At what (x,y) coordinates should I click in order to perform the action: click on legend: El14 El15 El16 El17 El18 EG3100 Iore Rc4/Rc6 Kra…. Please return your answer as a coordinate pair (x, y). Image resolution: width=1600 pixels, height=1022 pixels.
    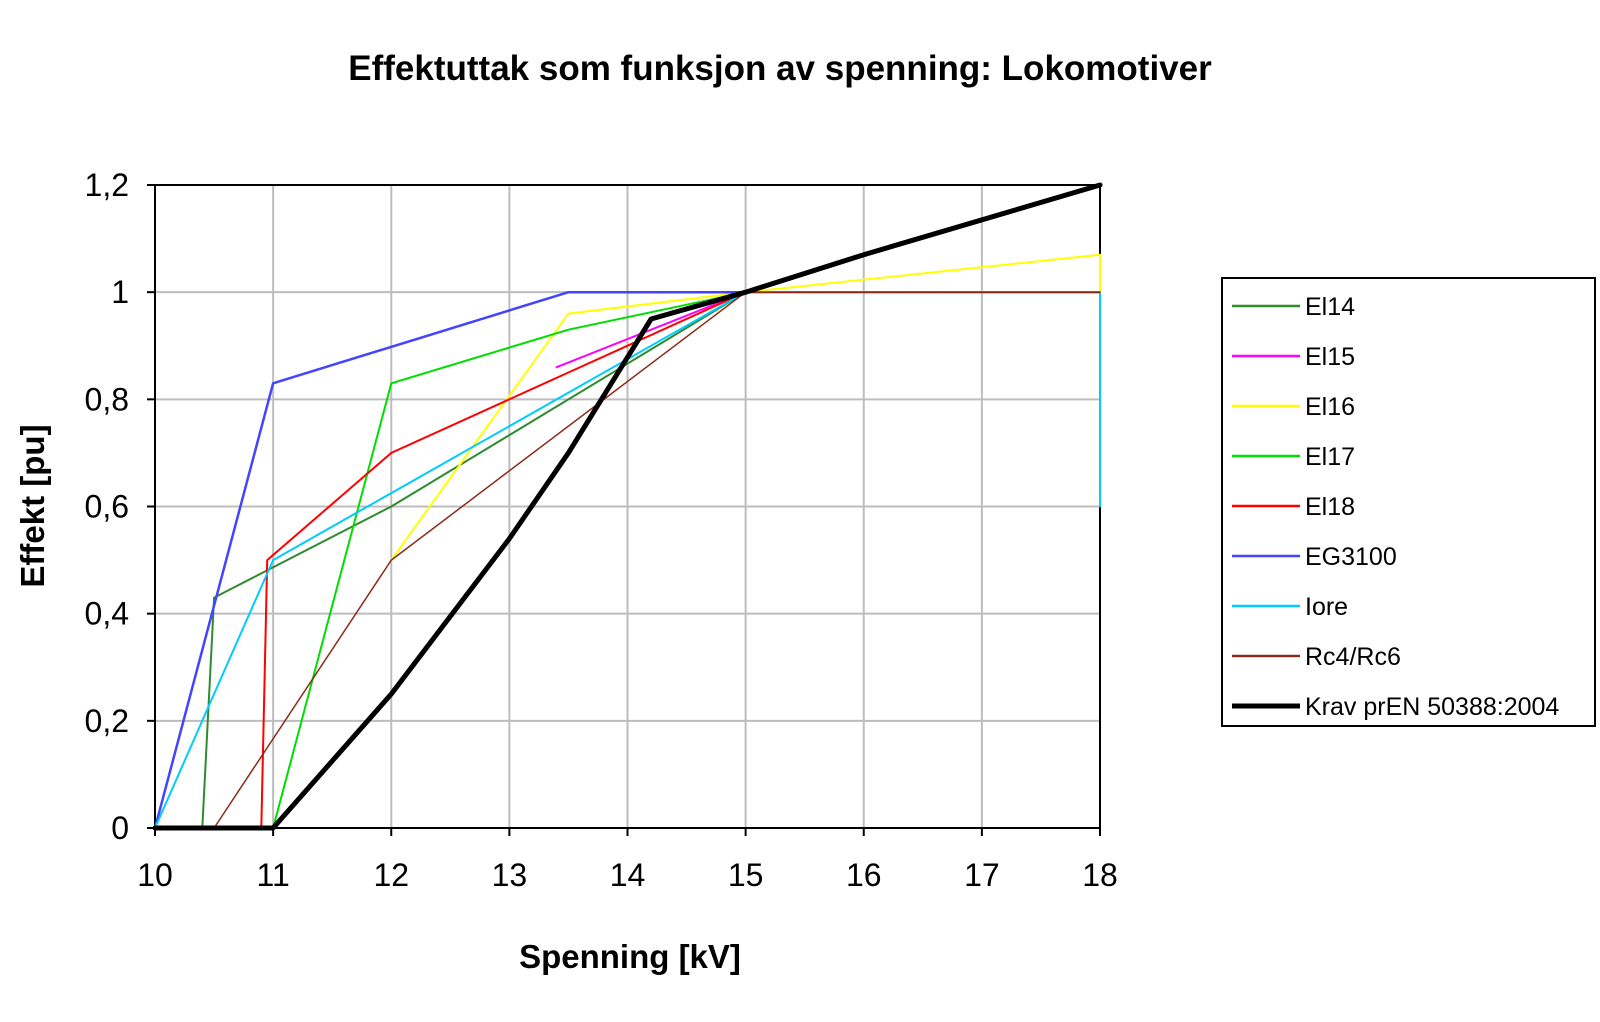
    Looking at the image, I should click on (1408, 502).